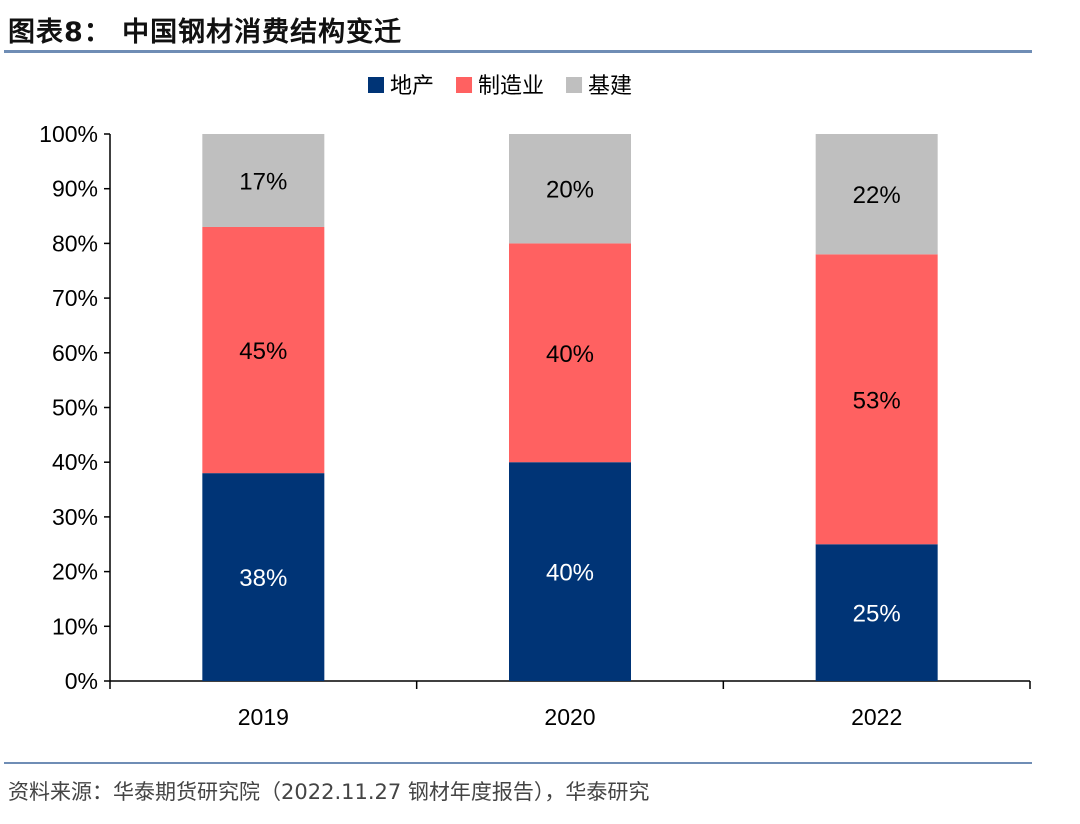 The height and width of the screenshot is (824, 1080). I want to click on y-tick-label: 100%, so click(68, 134).